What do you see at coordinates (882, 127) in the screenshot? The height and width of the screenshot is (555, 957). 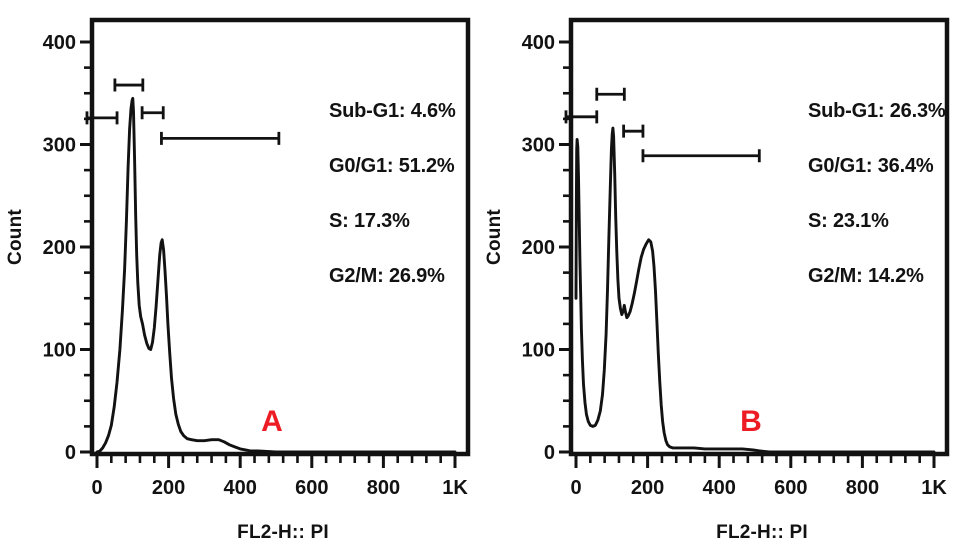 I see `stat-sub-g1: Sub-G1: 26.3%` at bounding box center [882, 127].